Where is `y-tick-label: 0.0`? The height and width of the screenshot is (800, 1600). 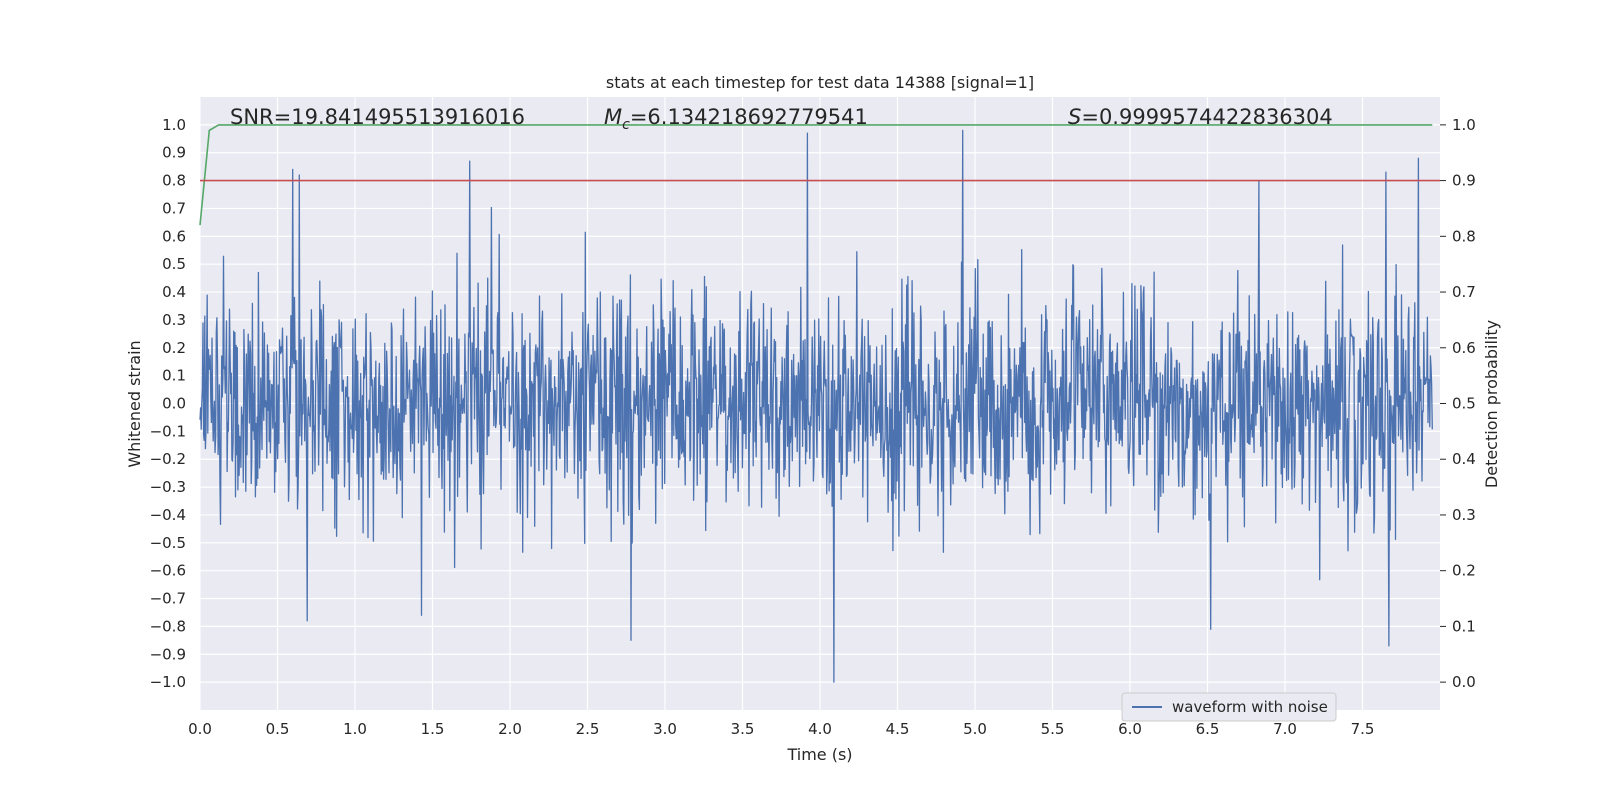
y-tick-label: 0.0 is located at coordinates (174, 404).